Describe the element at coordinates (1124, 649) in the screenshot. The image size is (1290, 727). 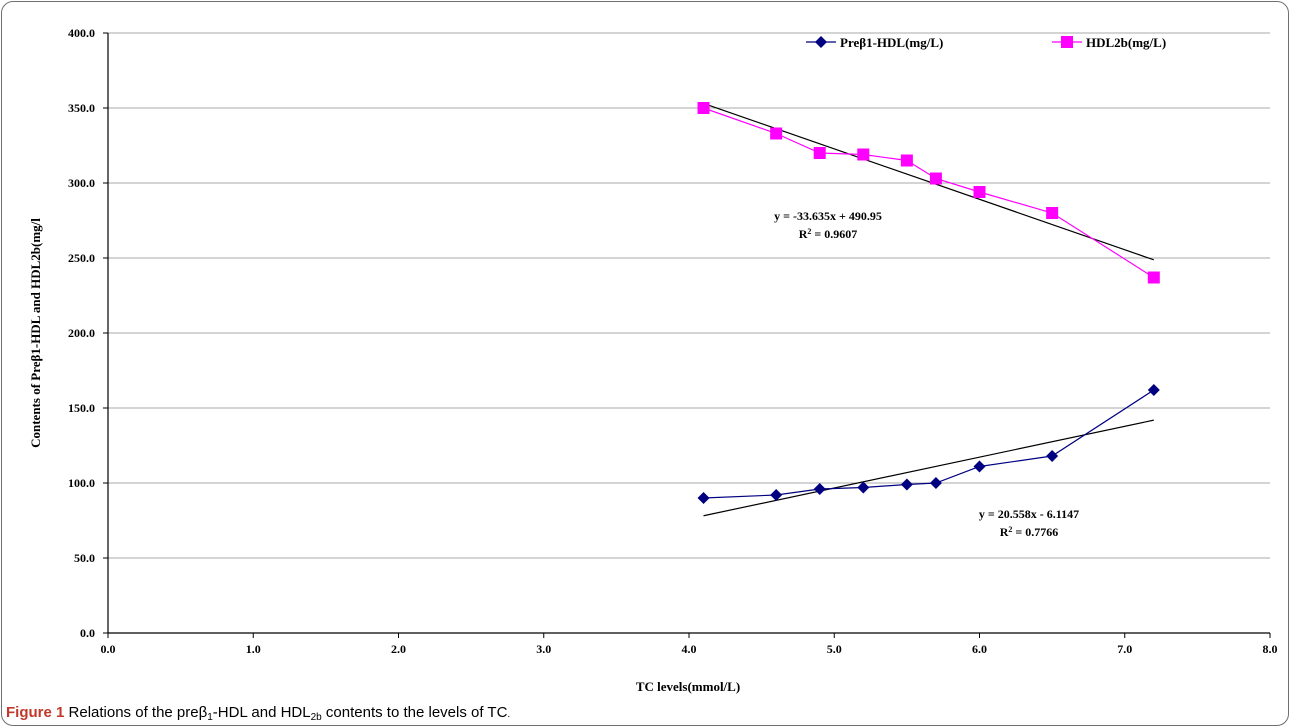
I see `x-tick-label: 7.0` at that location.